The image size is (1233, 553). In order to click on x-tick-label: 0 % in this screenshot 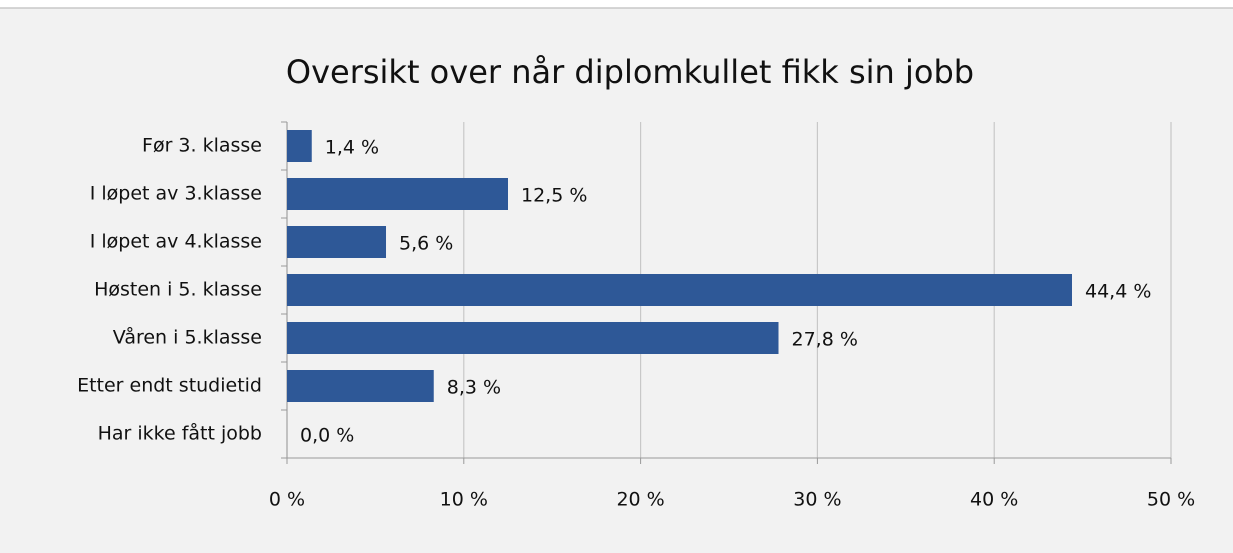, I will do `click(287, 500)`.